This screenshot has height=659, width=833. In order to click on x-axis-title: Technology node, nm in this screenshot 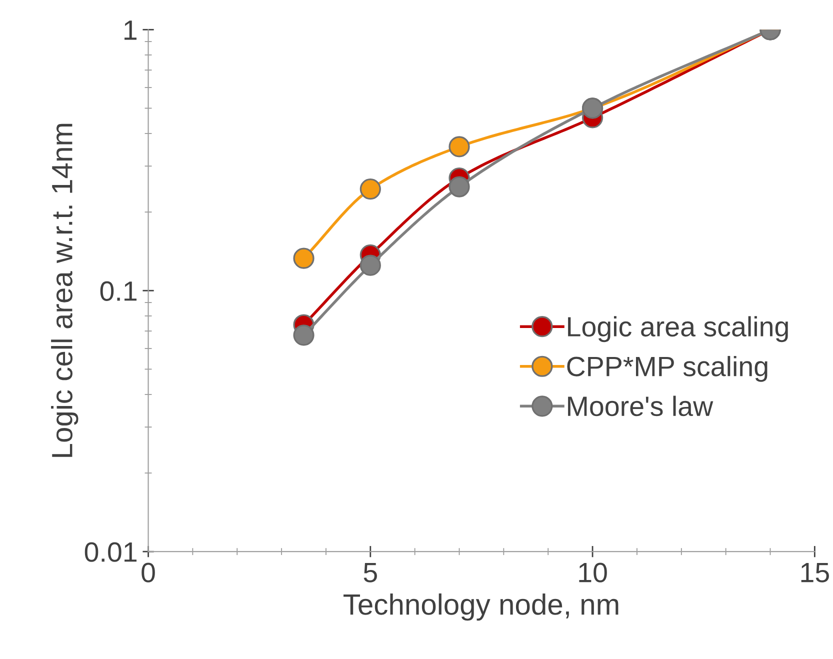, I will do `click(481, 607)`.